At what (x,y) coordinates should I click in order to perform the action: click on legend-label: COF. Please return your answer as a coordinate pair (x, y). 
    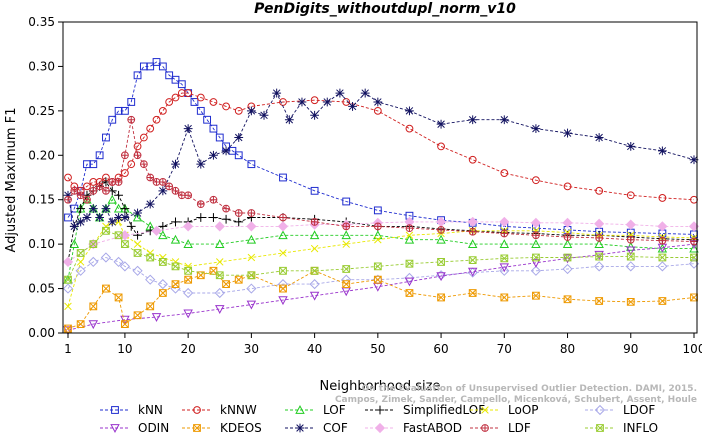
    Looking at the image, I should click on (335, 427).